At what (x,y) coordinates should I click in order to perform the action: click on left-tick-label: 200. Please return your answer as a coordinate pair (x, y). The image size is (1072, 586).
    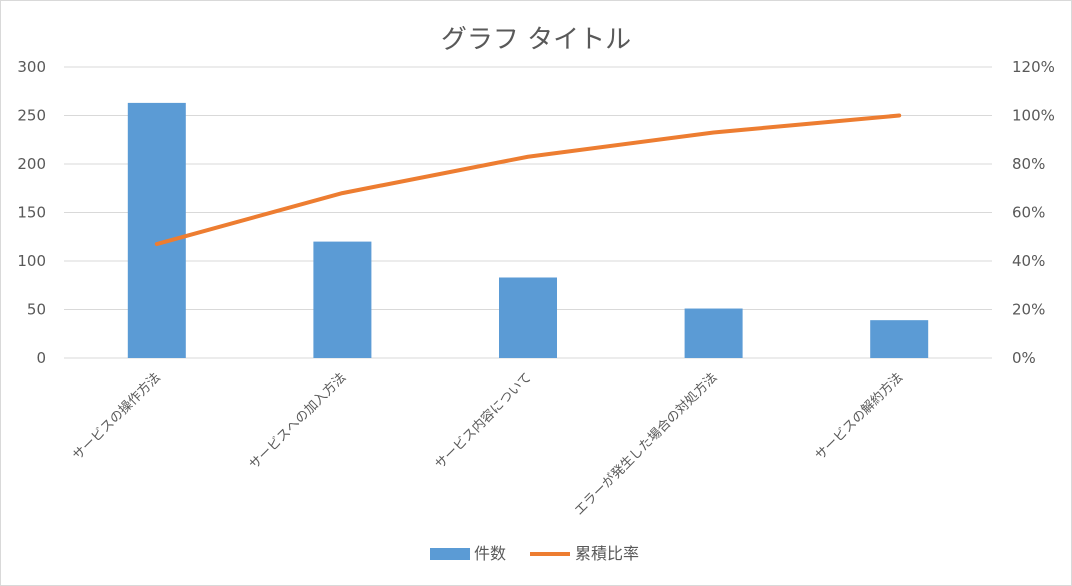
    Looking at the image, I should click on (31, 164).